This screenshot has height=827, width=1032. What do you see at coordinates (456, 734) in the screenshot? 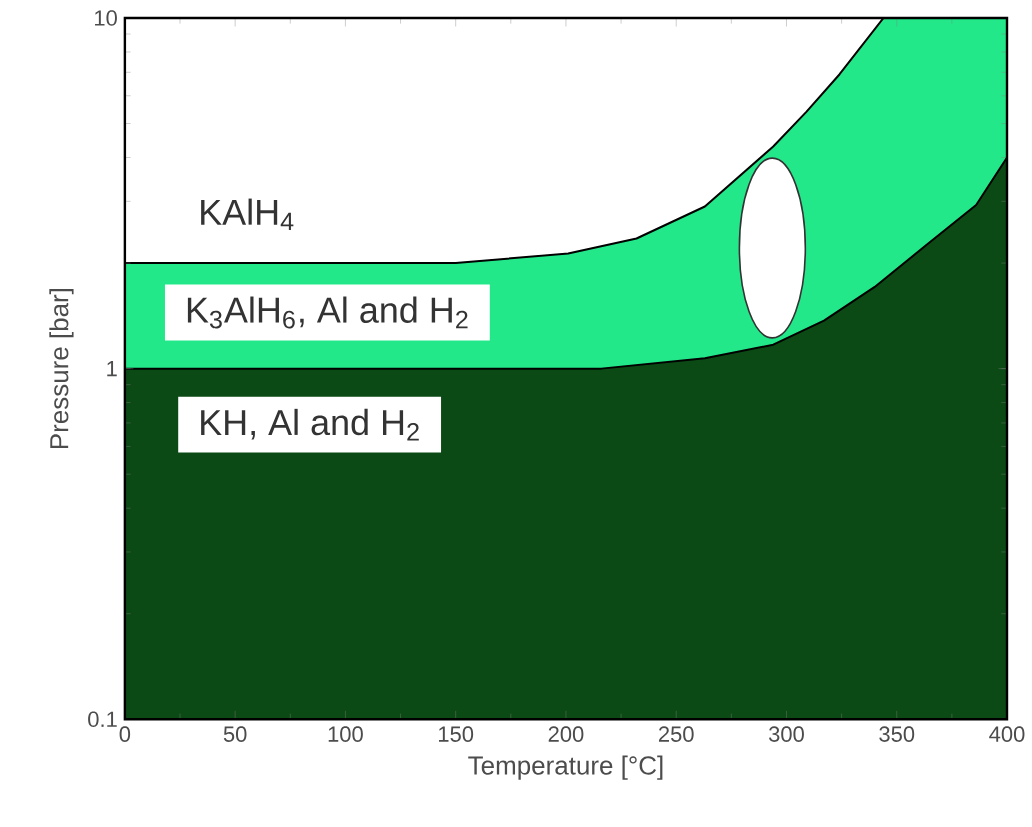
I see `x-tick-label: 150` at bounding box center [456, 734].